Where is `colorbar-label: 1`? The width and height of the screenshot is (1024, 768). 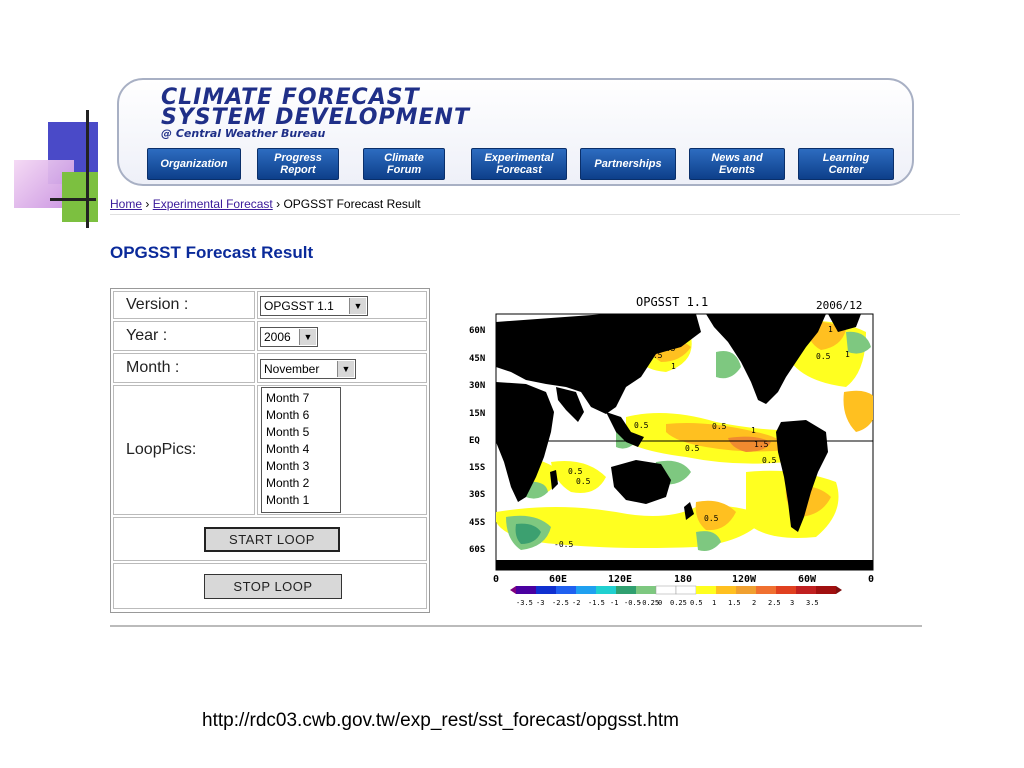 colorbar-label: 1 is located at coordinates (714, 603).